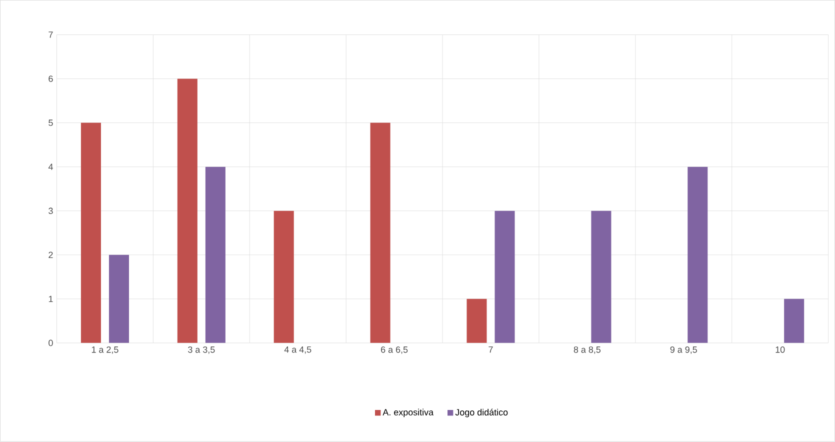 Image resolution: width=835 pixels, height=442 pixels. What do you see at coordinates (408, 413) in the screenshot?
I see `legend-label: A. expositiva` at bounding box center [408, 413].